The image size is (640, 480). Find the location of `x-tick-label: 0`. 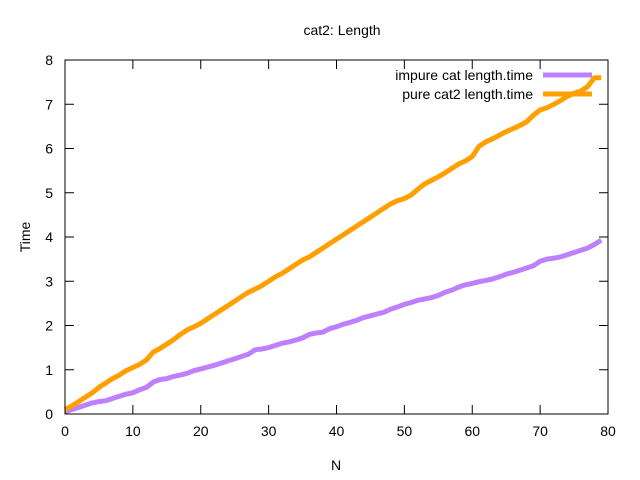

x-tick-label: 0 is located at coordinates (65, 431).